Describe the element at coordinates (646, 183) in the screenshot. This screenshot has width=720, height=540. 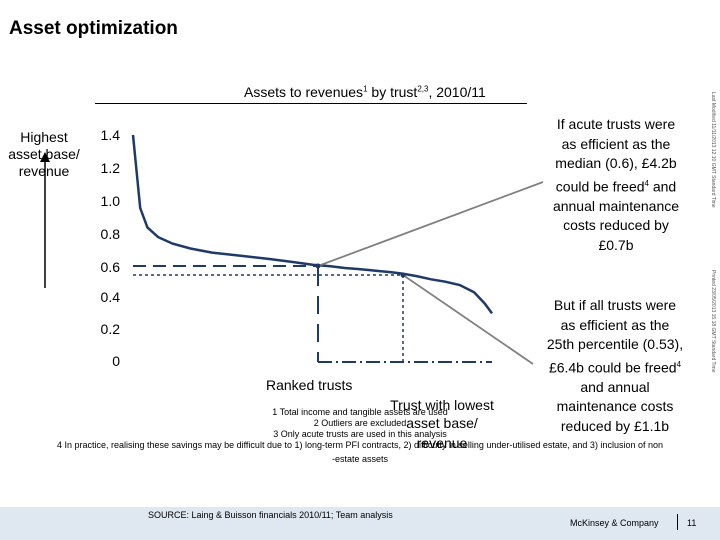
I see `top-callout-sup: 4` at that location.